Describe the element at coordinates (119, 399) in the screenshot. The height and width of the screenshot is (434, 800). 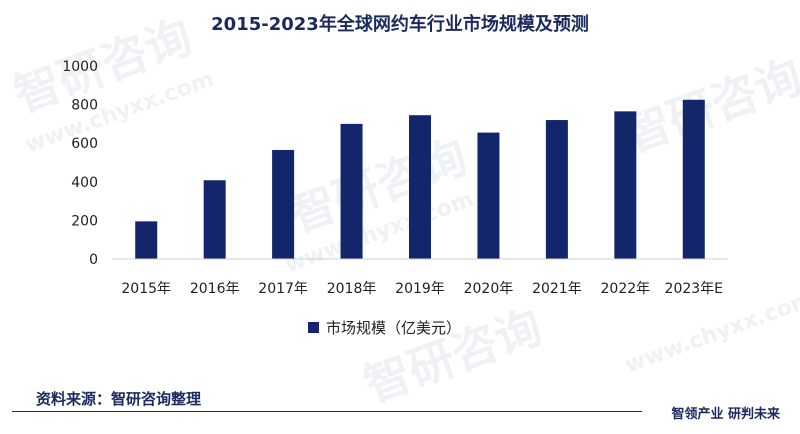
I see `source-note: 资料来源：智研咨询整理` at that location.